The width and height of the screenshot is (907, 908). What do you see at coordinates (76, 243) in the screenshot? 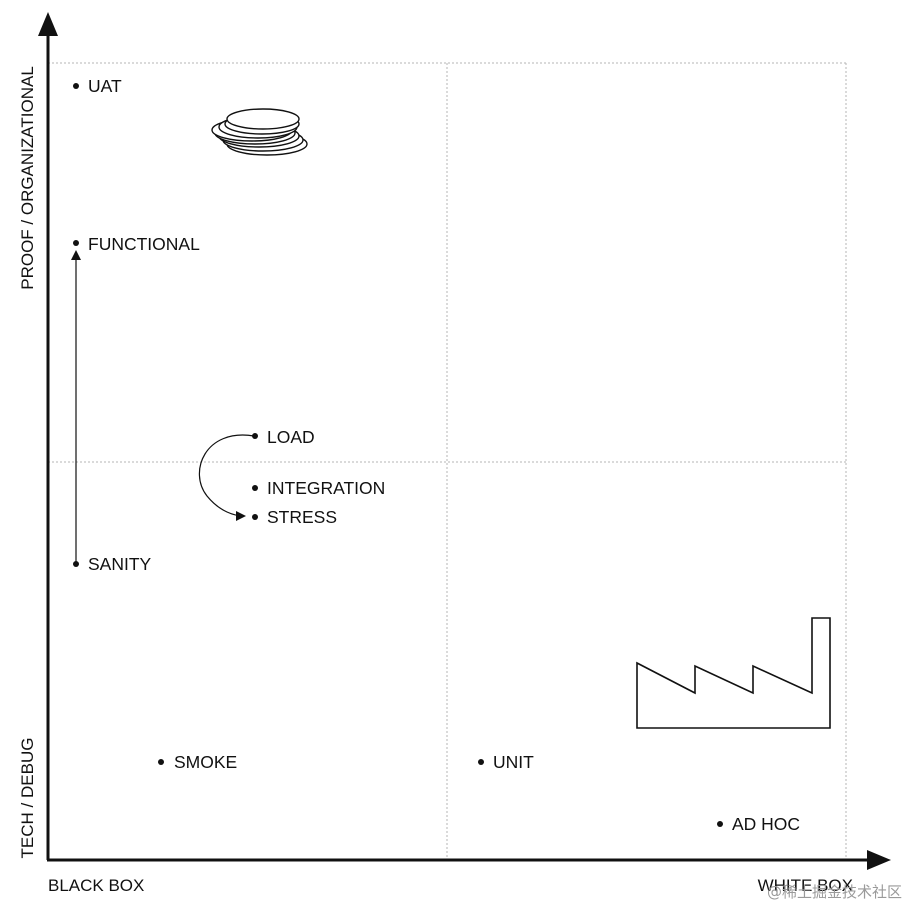
I see `point-functional-dot` at bounding box center [76, 243].